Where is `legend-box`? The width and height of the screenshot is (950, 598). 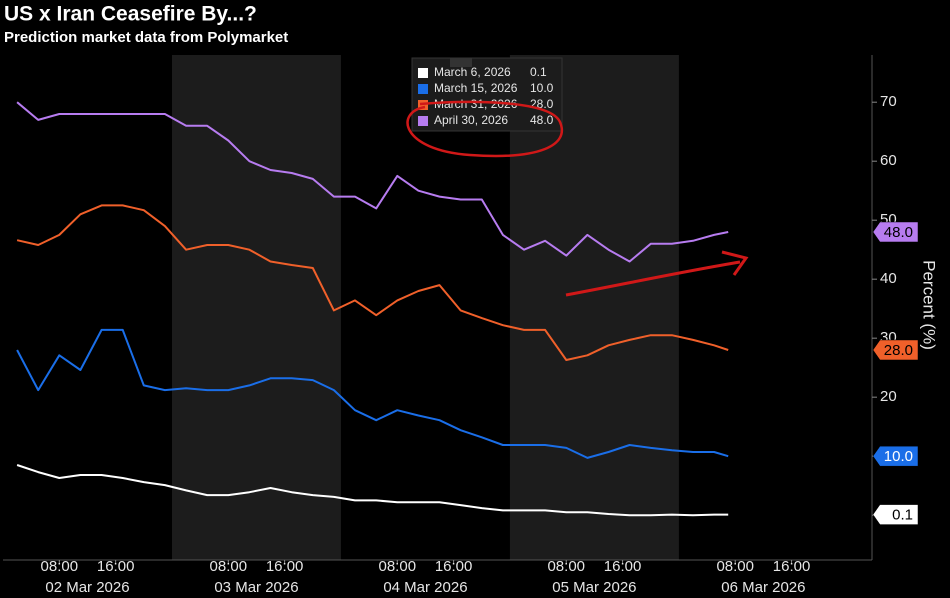
legend-box is located at coordinates (487, 94).